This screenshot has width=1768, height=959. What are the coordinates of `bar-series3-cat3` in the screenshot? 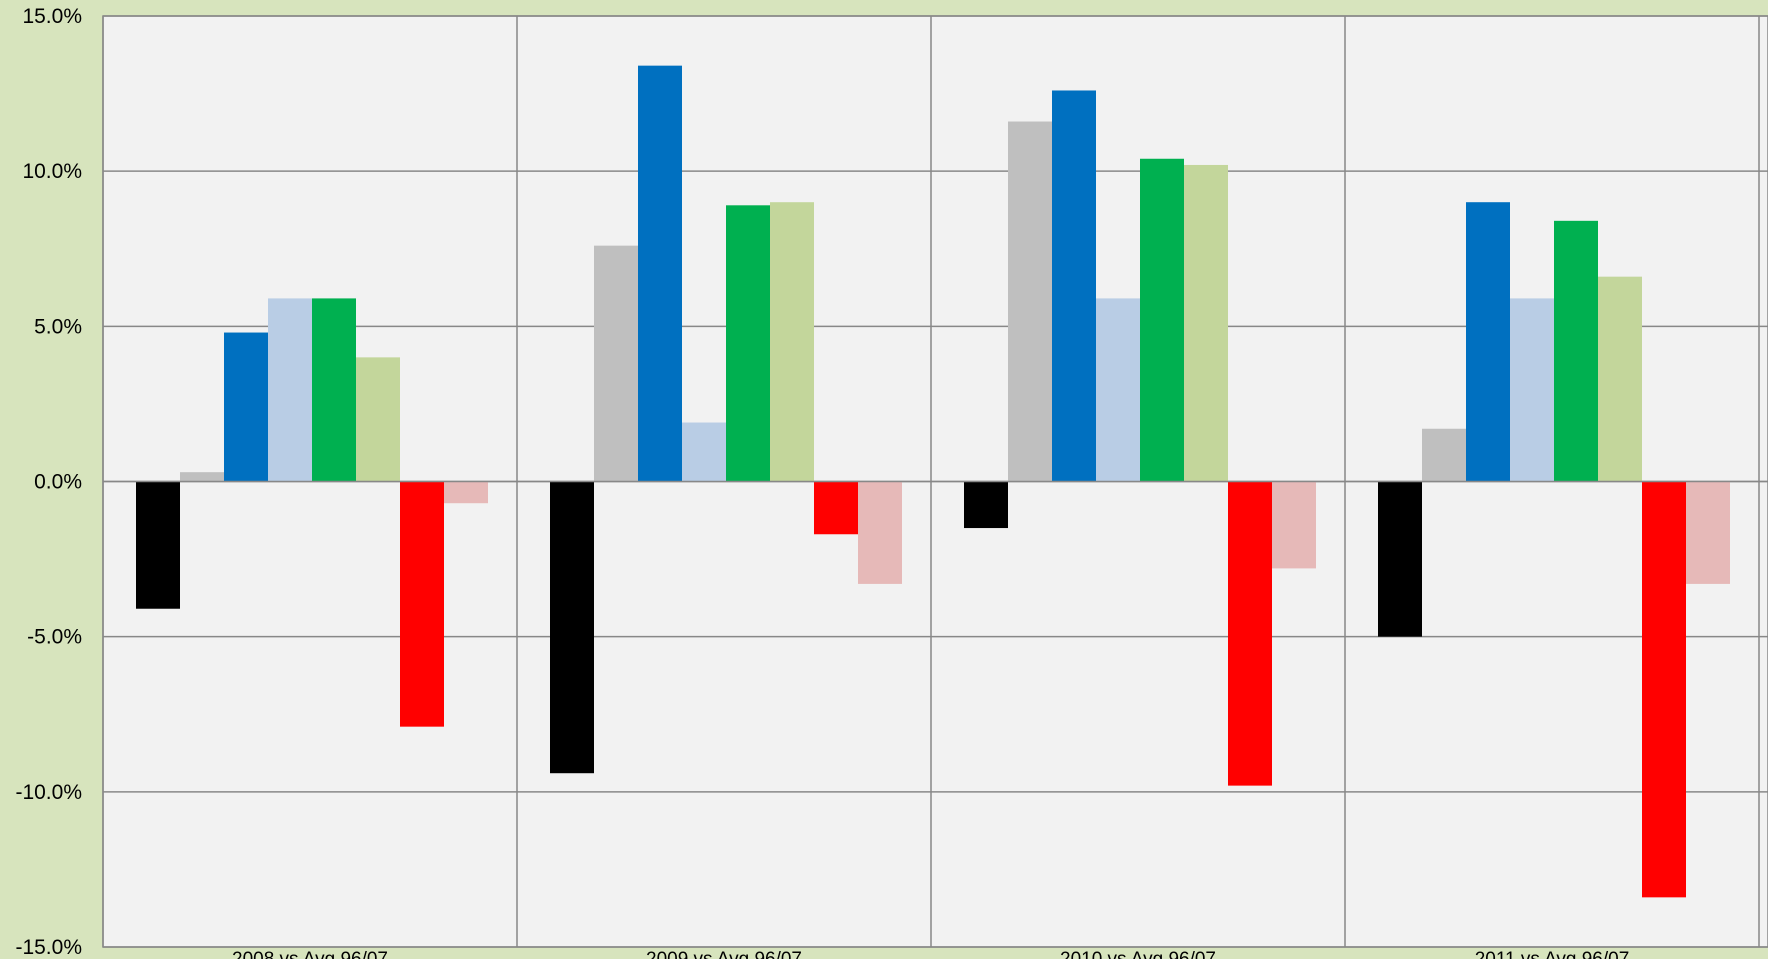 It's located at (1074, 286).